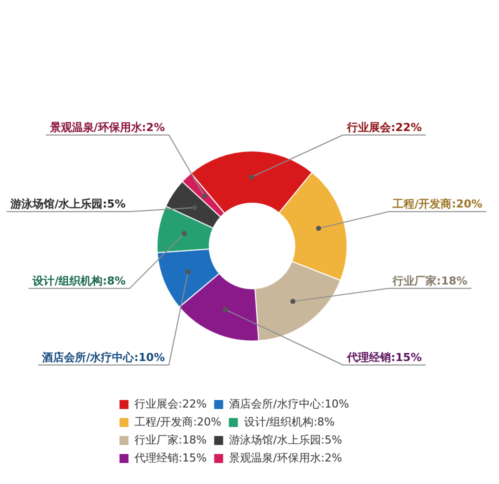 The width and height of the screenshot is (499, 484). What do you see at coordinates (285, 457) in the screenshot?
I see `legend-label: 景观温泉/环保用水:2%` at bounding box center [285, 457].